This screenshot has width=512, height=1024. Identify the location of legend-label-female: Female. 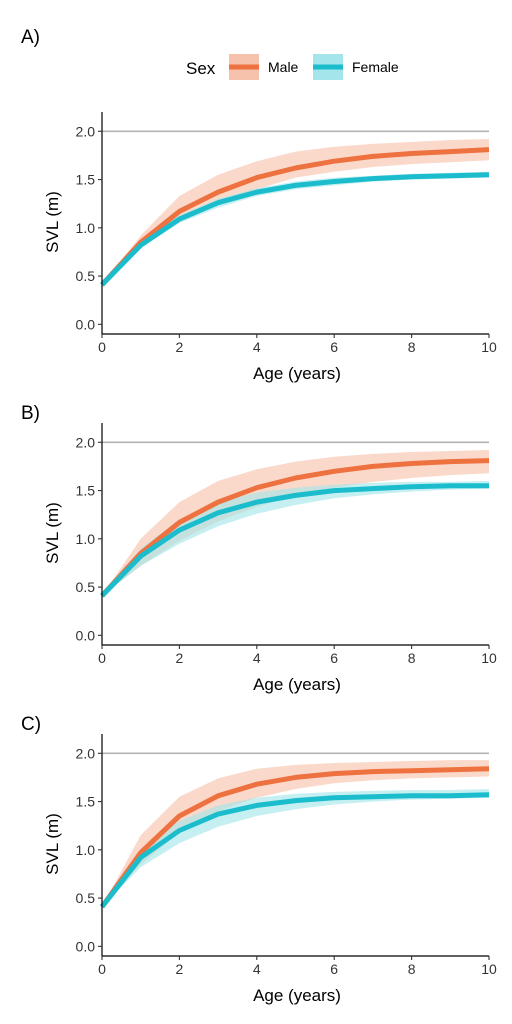
(375, 67).